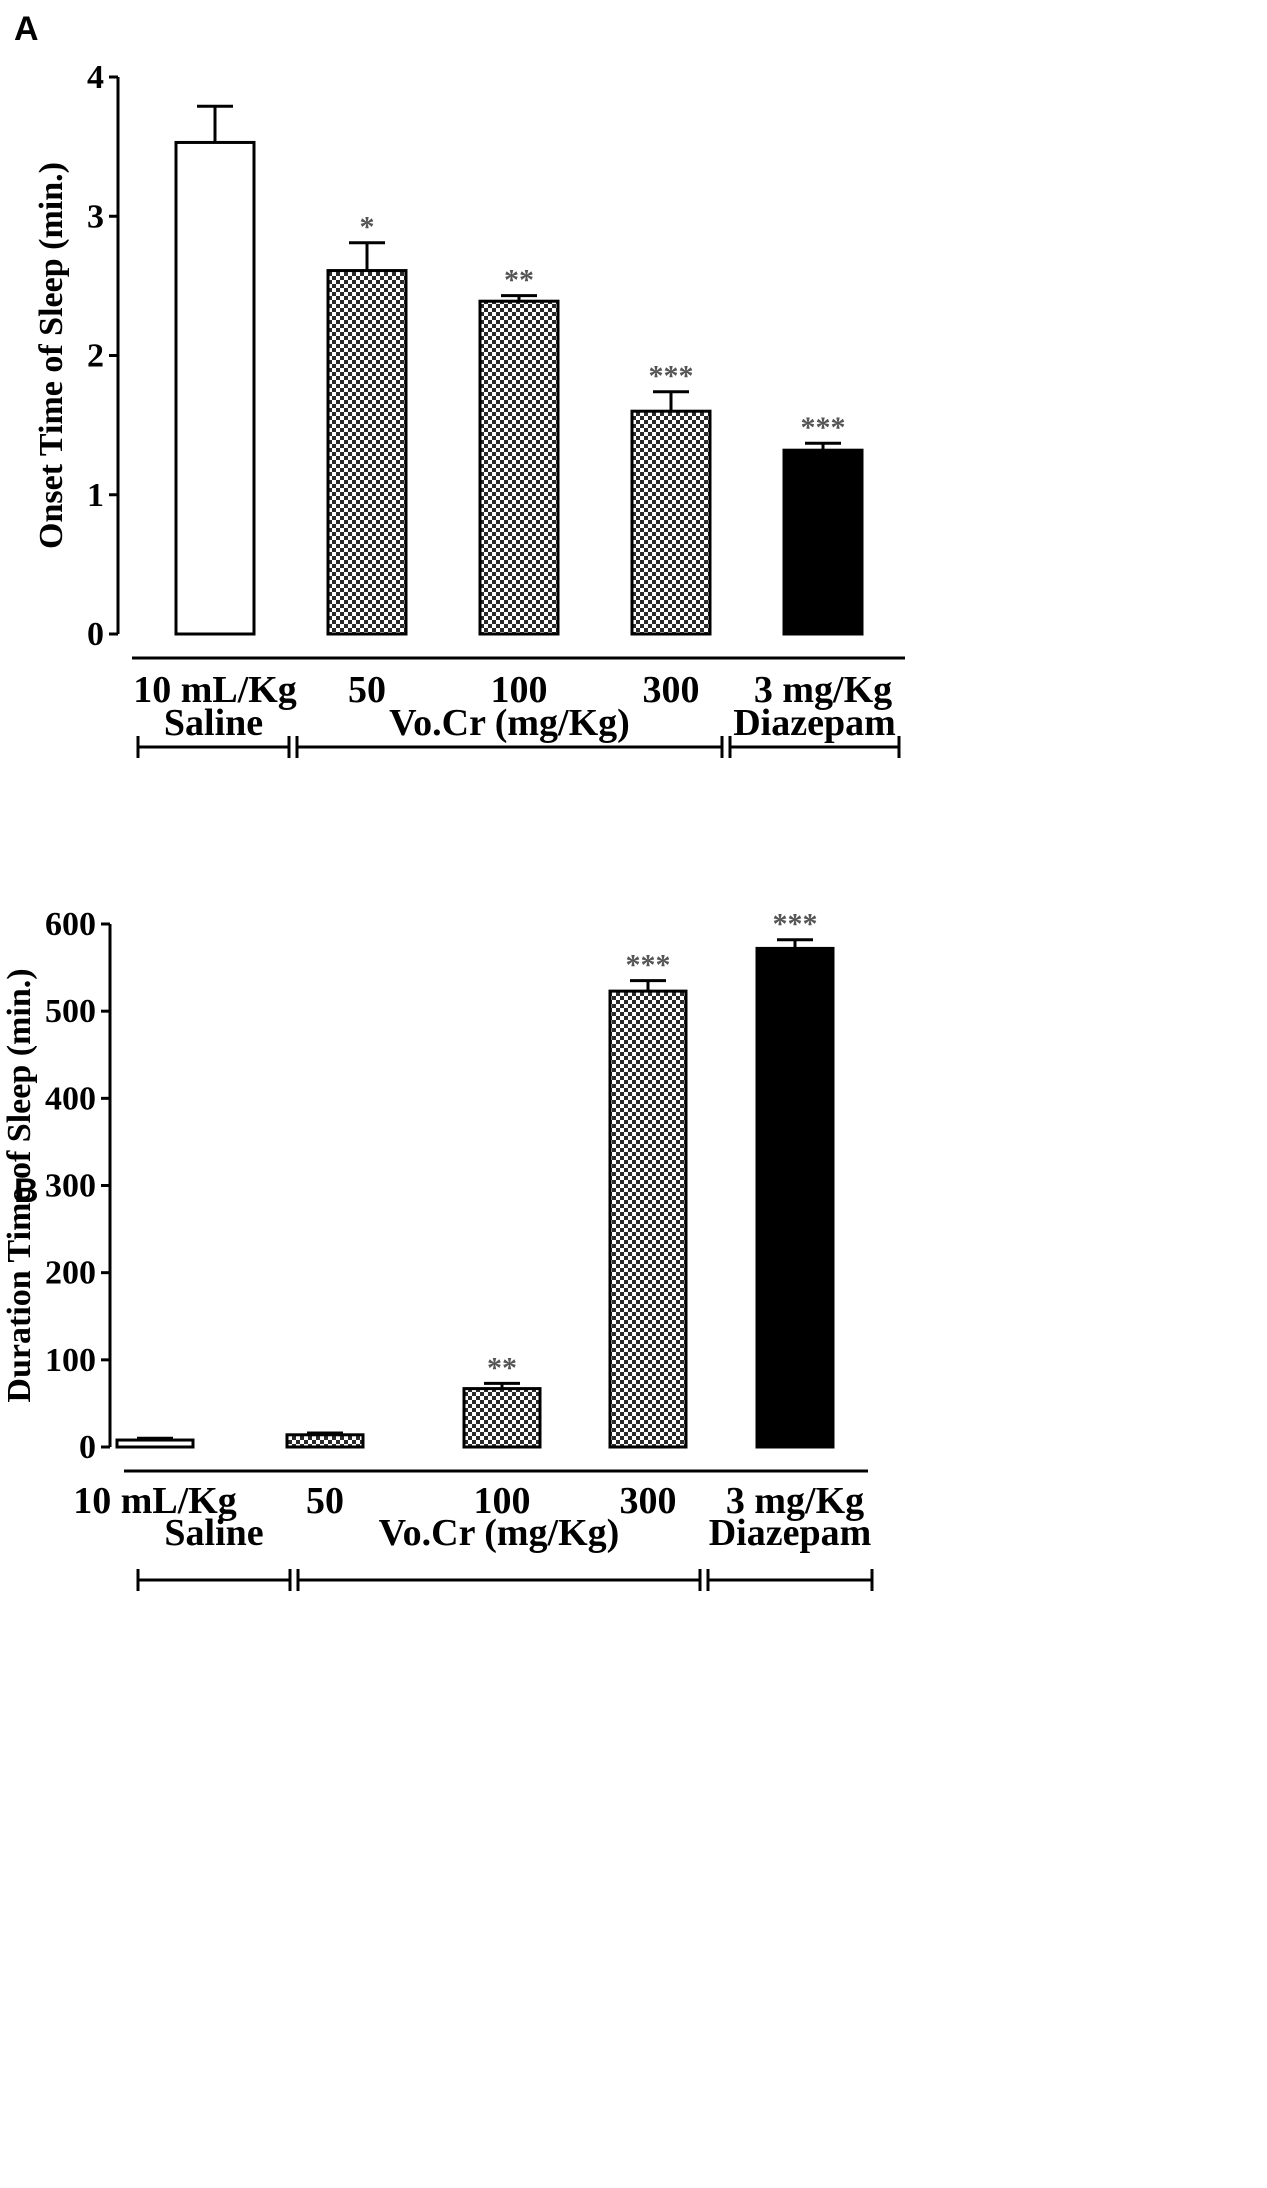 The height and width of the screenshot is (2188, 1267). I want to click on panel-b-y-axis-title: Duration Time of Sleep (min.), so click(19, 1185).